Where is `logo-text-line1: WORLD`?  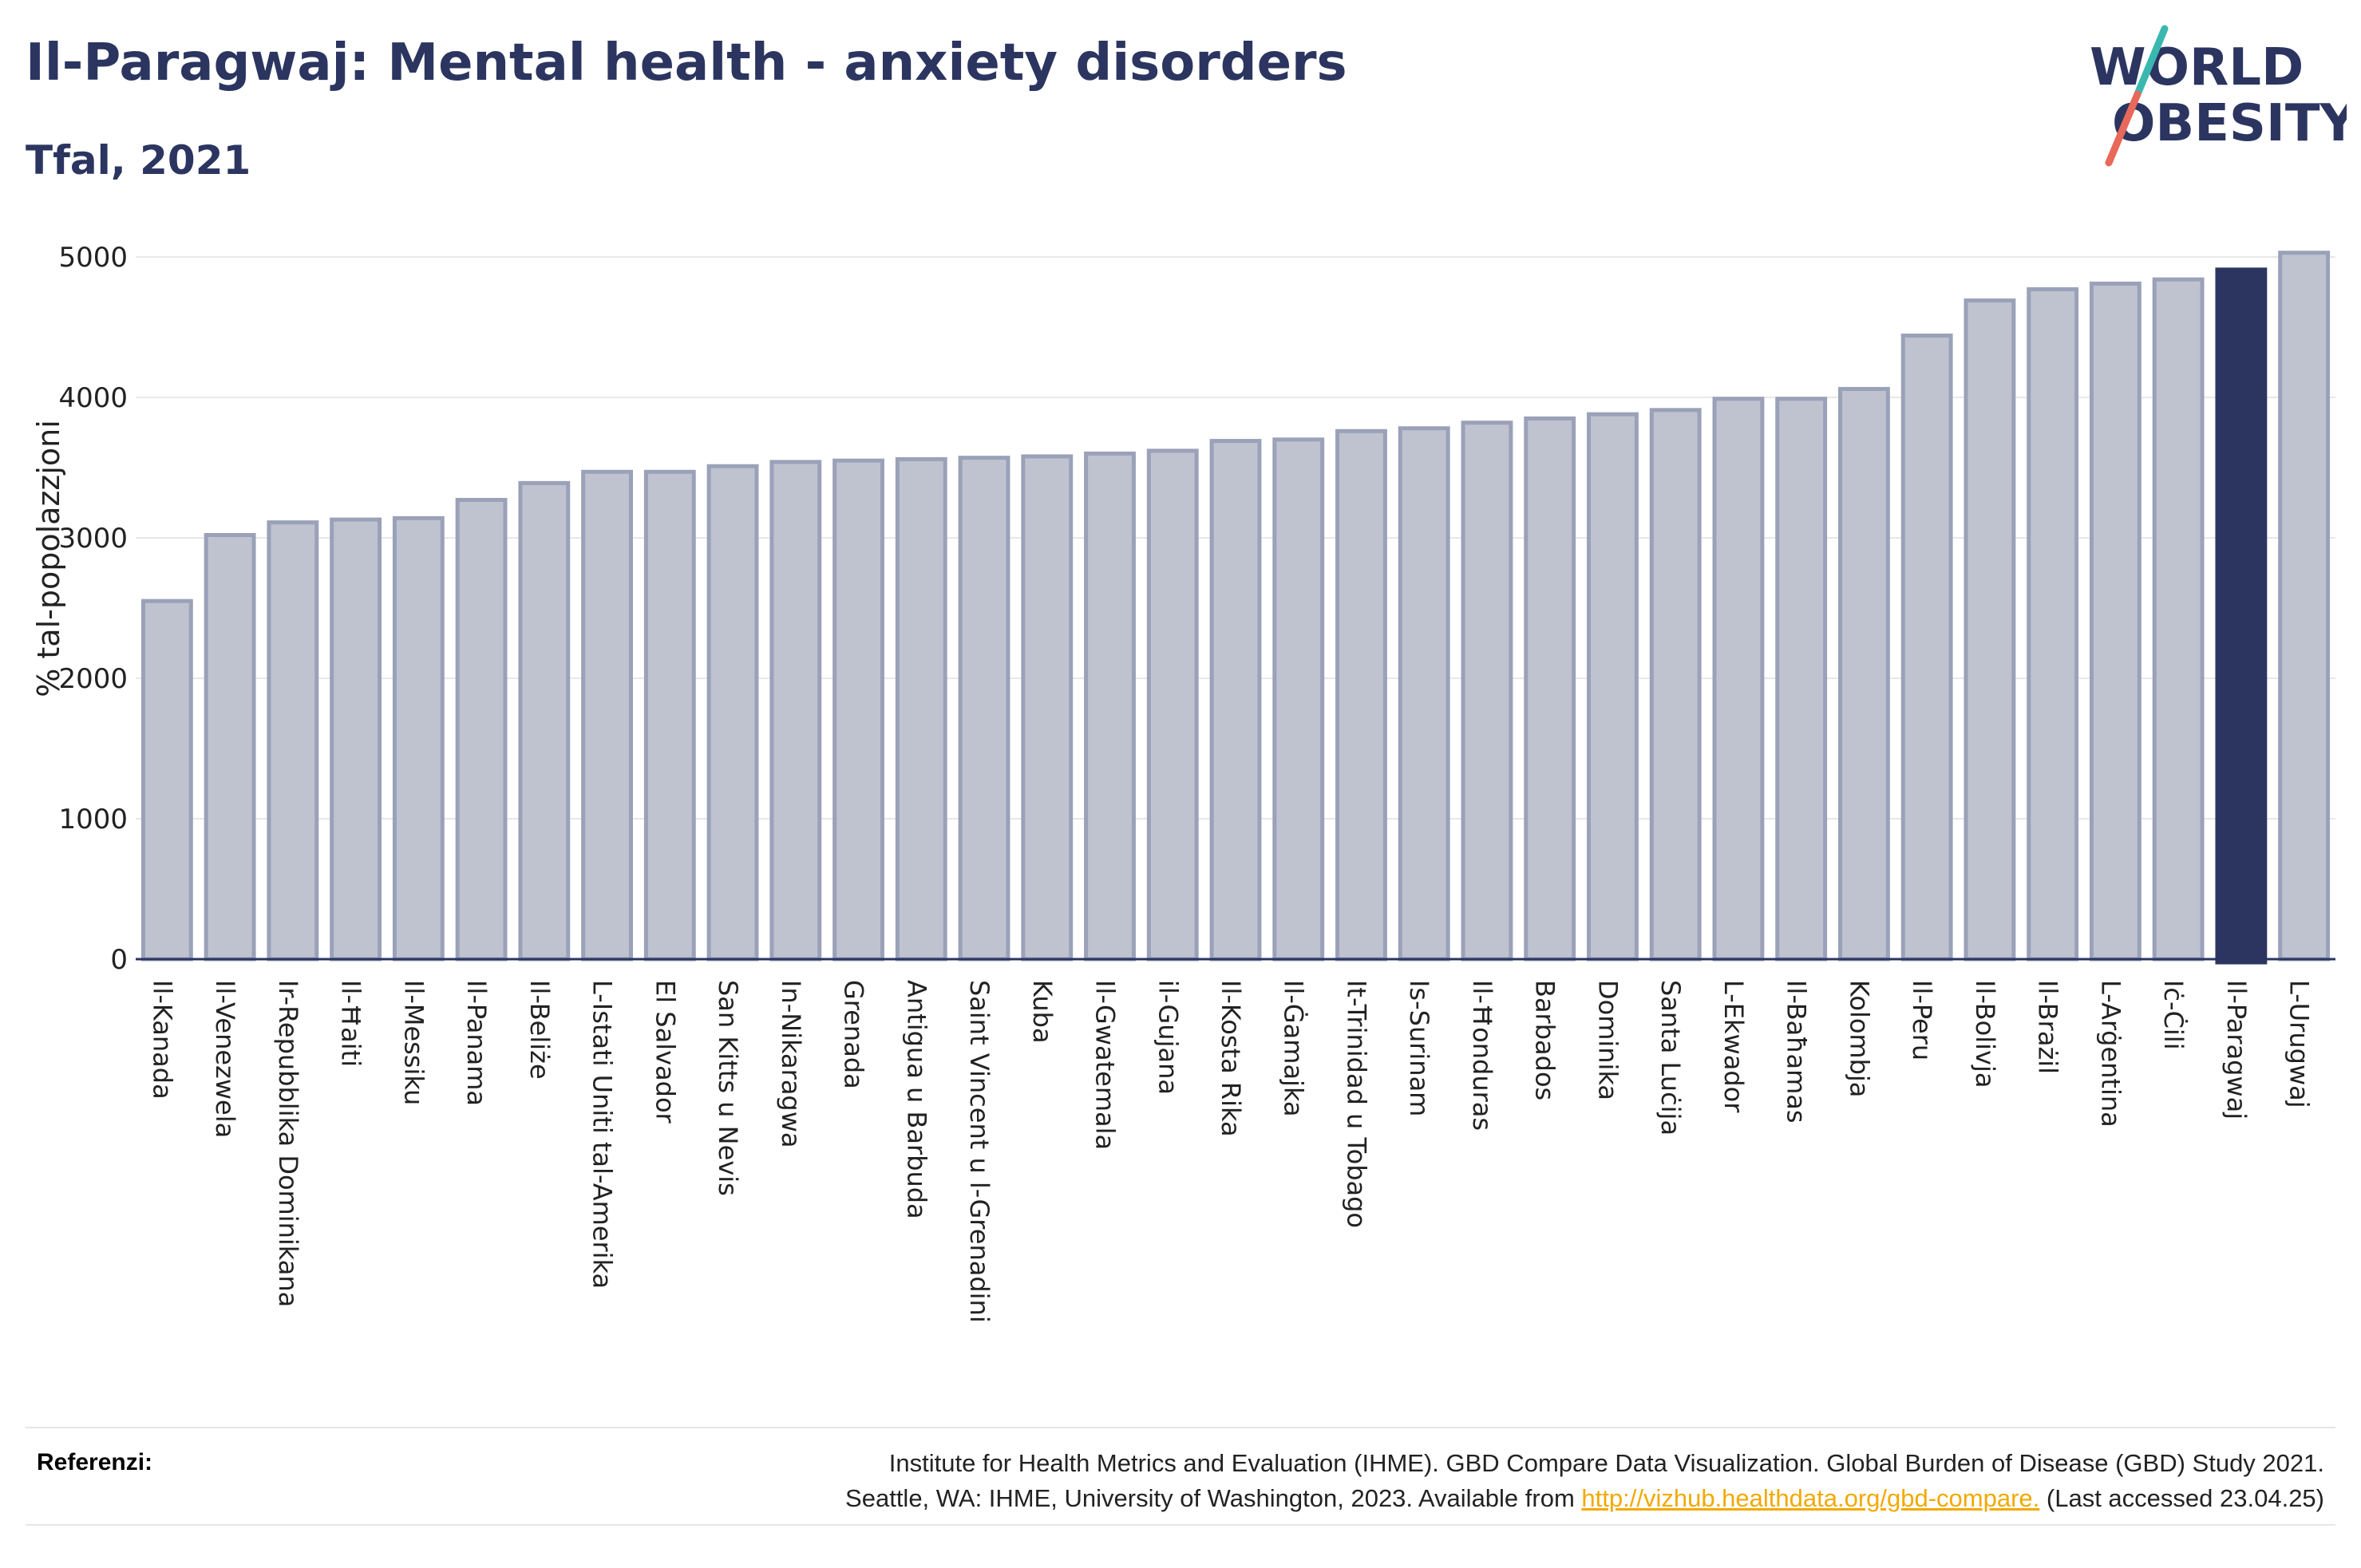 logo-text-line1: WORLD is located at coordinates (2197, 67).